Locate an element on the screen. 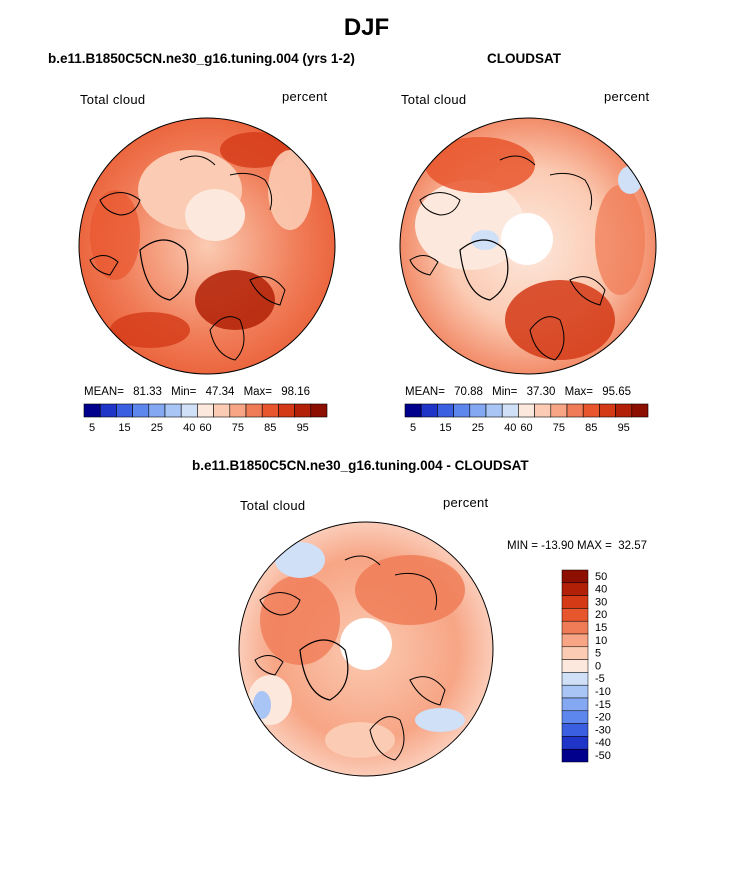 The width and height of the screenshot is (733, 875). map2-greenland-coastline is located at coordinates (484, 270).